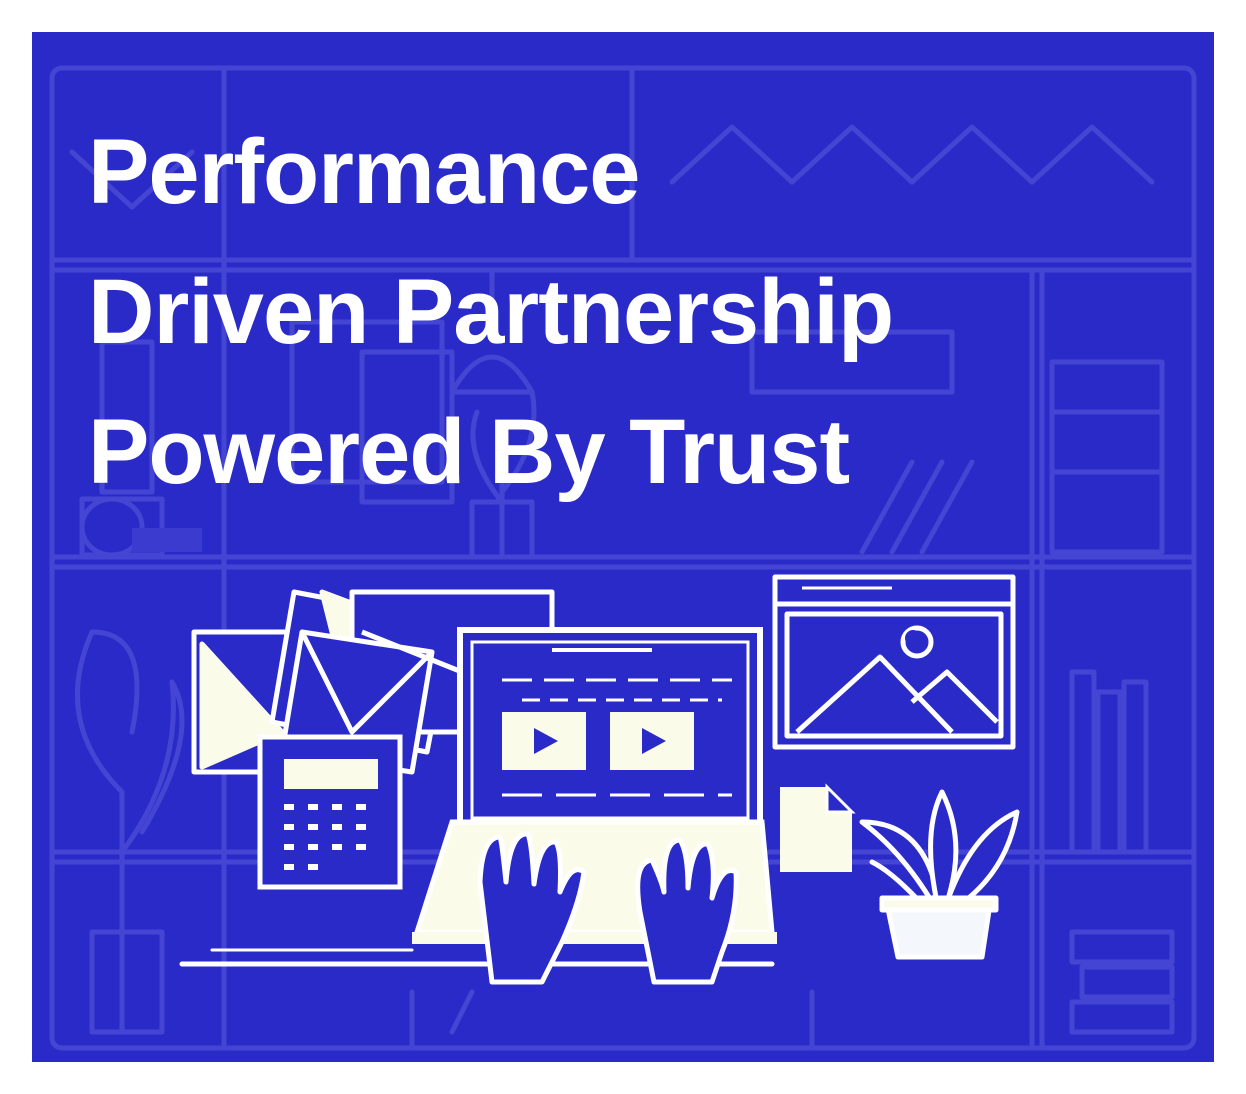  Describe the element at coordinates (608, 908) in the screenshot. I see `typing-hands-icon` at that location.